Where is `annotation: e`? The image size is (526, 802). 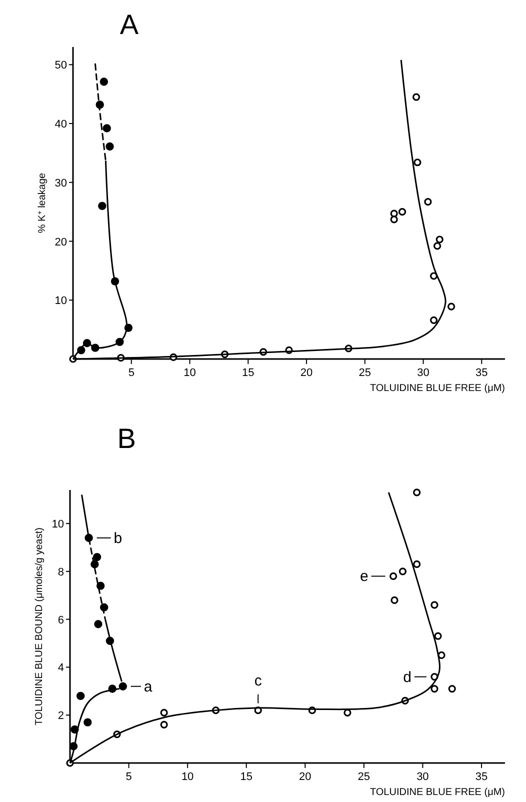
annotation: e is located at coordinates (364, 577).